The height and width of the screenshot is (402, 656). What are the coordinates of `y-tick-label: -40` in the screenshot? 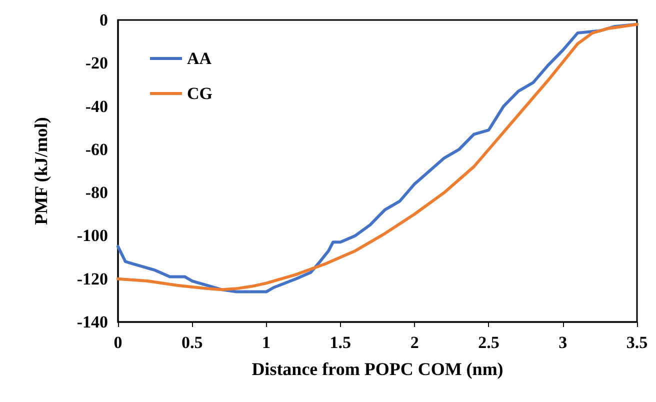 It's located at (96, 106).